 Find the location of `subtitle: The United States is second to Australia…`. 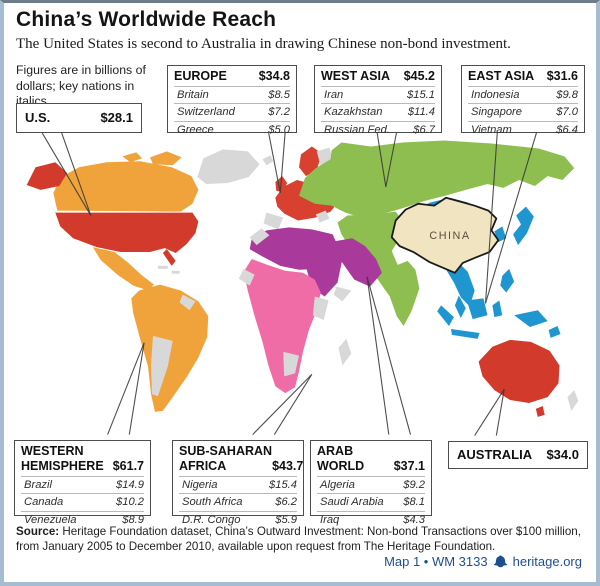

subtitle: The United States is second to Australia… is located at coordinates (263, 44).